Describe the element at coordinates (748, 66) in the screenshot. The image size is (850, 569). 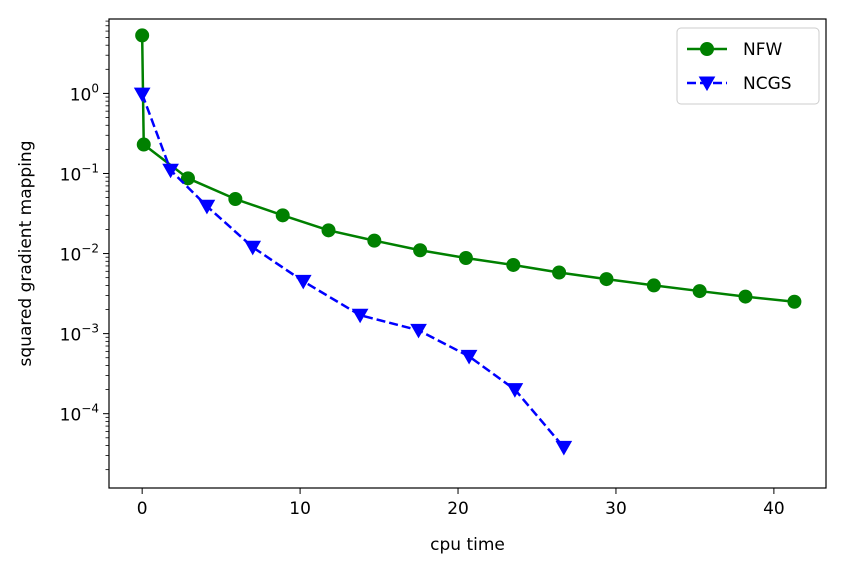
I see `legend: NFW NCGS` at that location.